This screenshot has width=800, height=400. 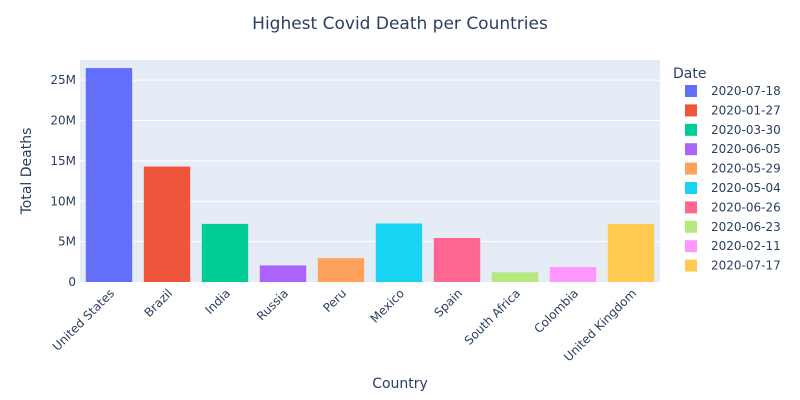 I want to click on legend-label: 2020-05-29, so click(x=746, y=169).